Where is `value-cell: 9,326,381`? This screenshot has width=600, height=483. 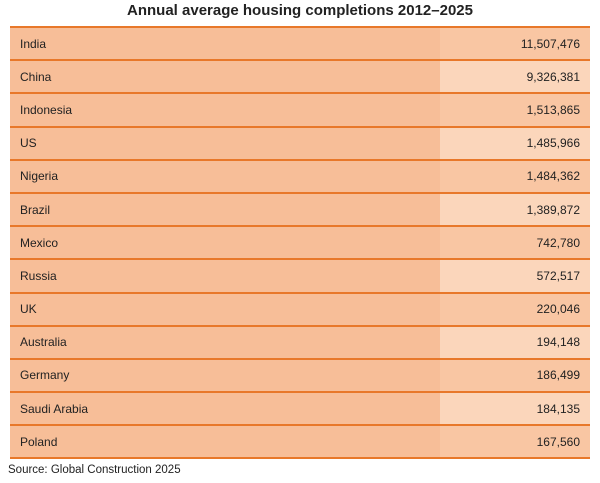
value-cell: 9,326,381 is located at coordinates (515, 76).